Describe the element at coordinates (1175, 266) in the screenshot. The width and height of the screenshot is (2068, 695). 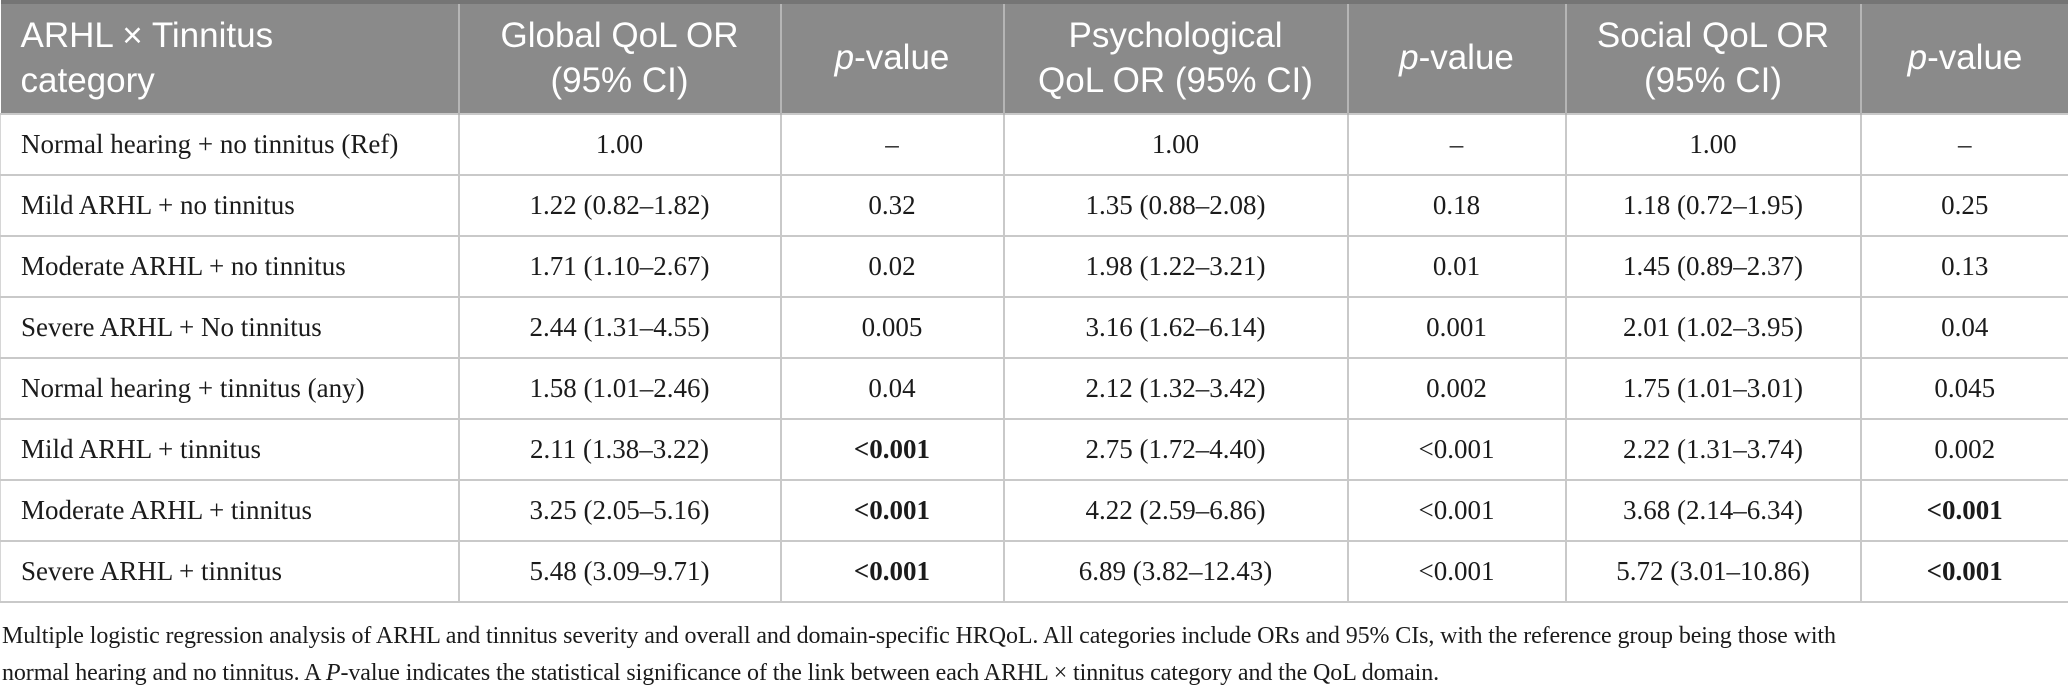
I see `value-cell: 1.98 (1.22–3.21)` at that location.